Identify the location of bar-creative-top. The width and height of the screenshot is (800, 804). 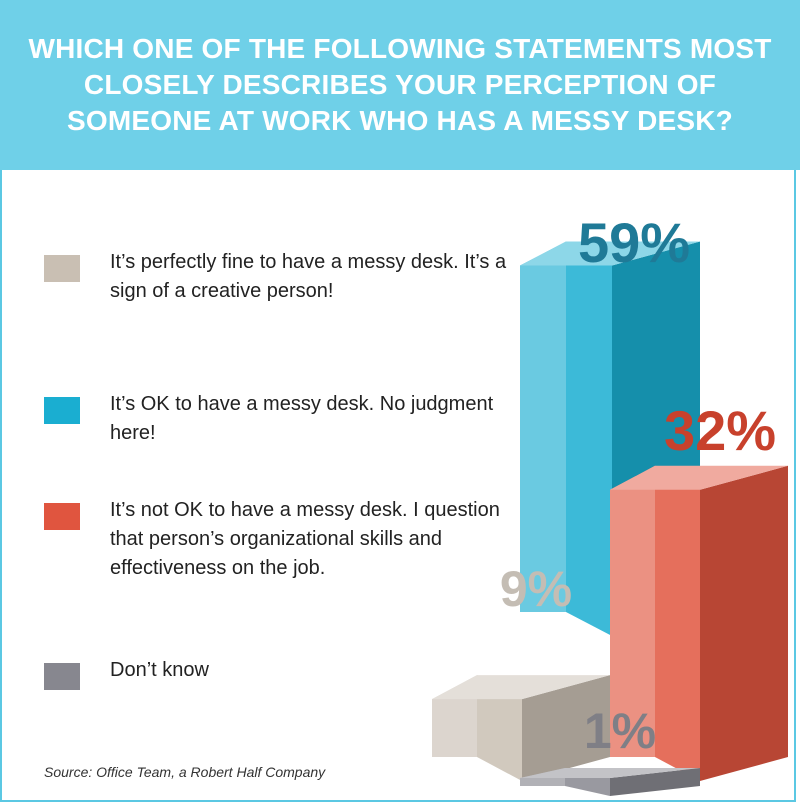
(521, 687).